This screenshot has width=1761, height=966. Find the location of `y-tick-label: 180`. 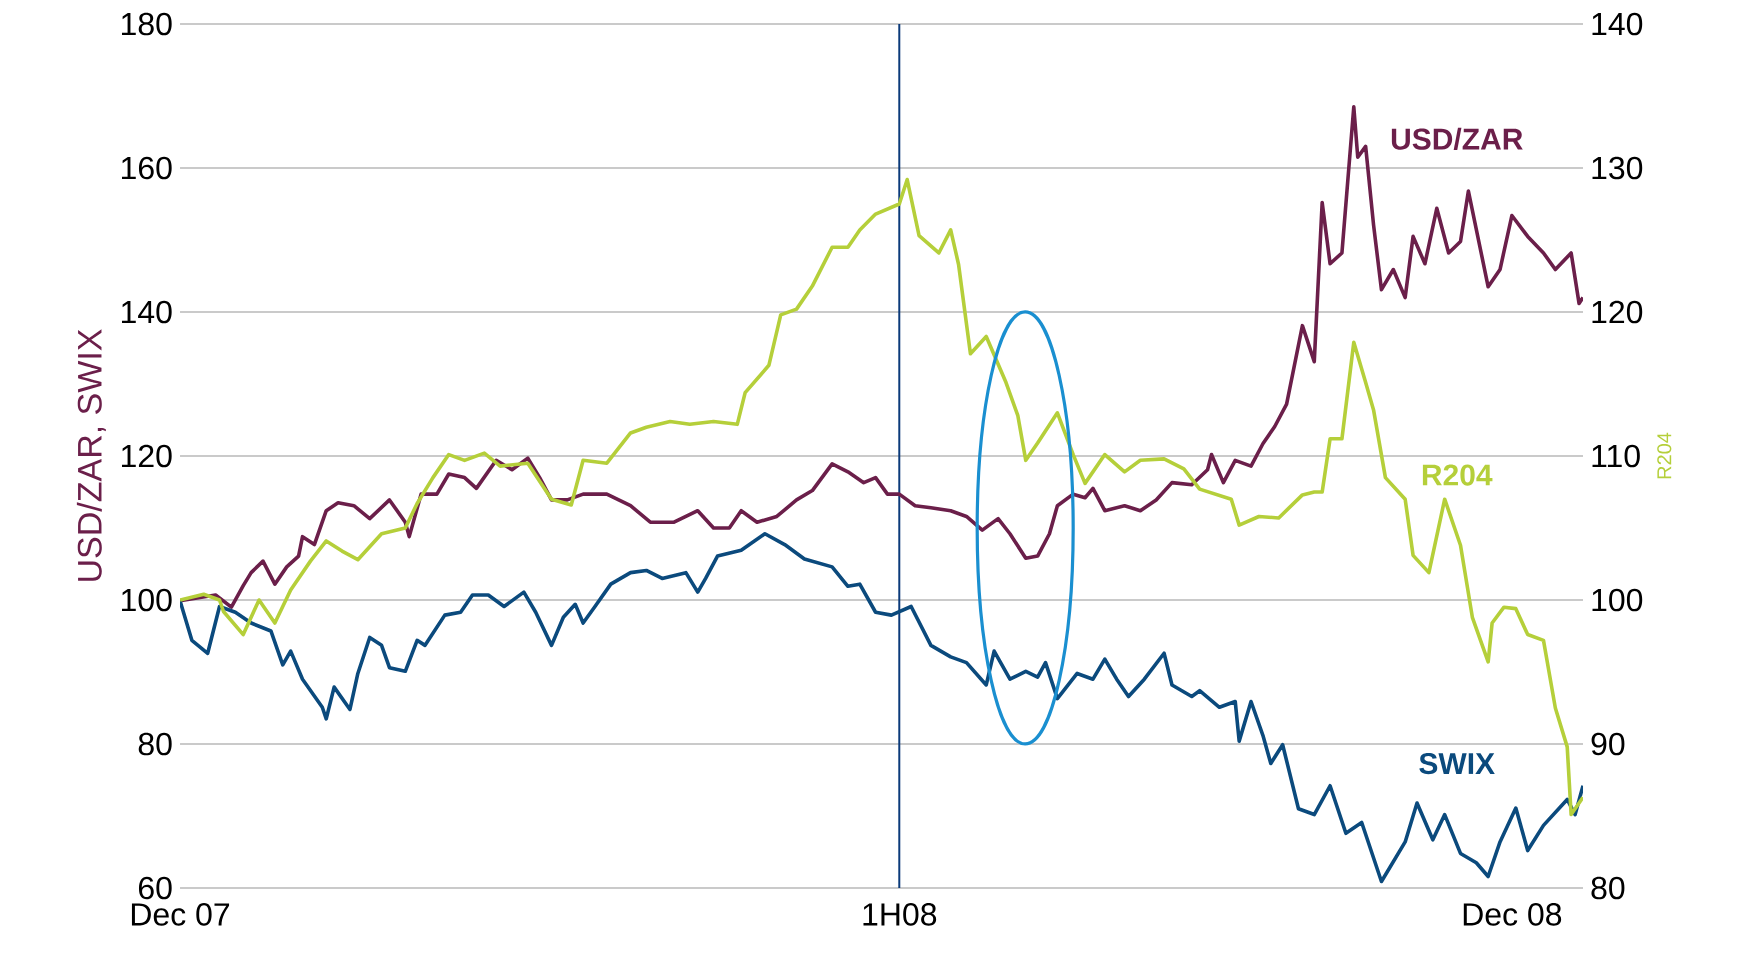

y-tick-label: 180 is located at coordinates (147, 24).